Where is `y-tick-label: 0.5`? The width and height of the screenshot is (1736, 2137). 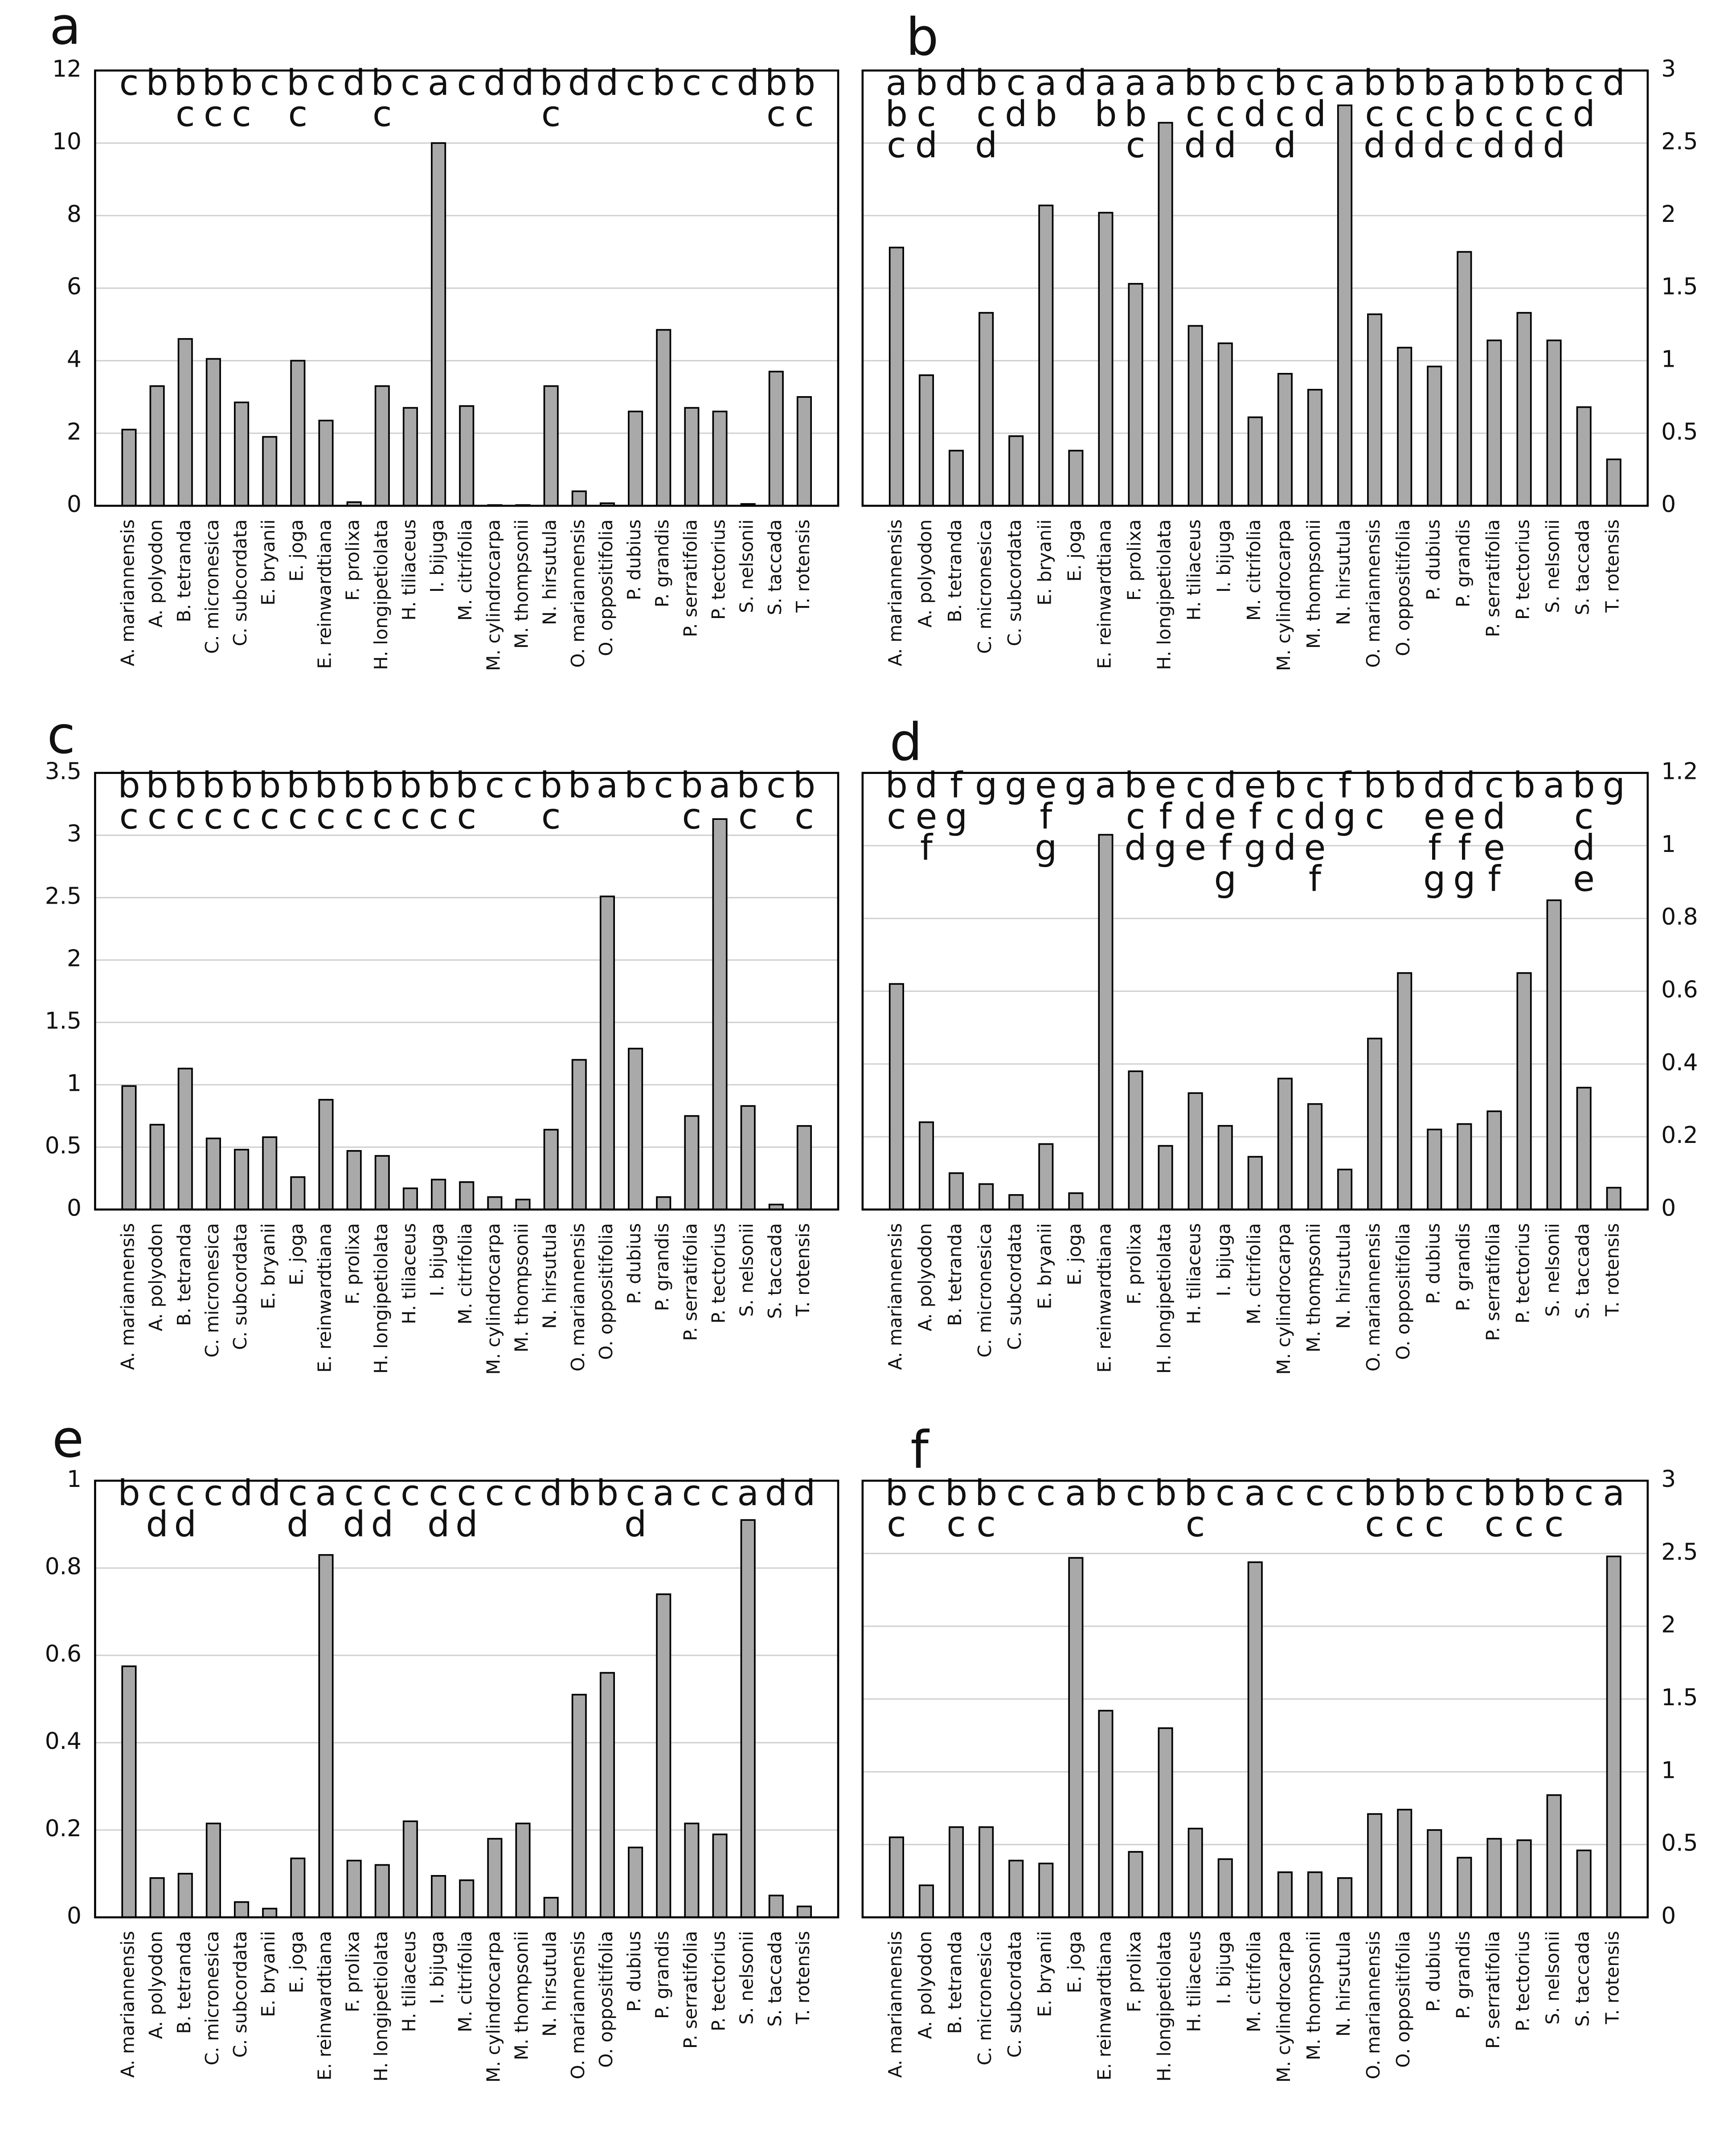 y-tick-label: 0.5 is located at coordinates (1679, 431).